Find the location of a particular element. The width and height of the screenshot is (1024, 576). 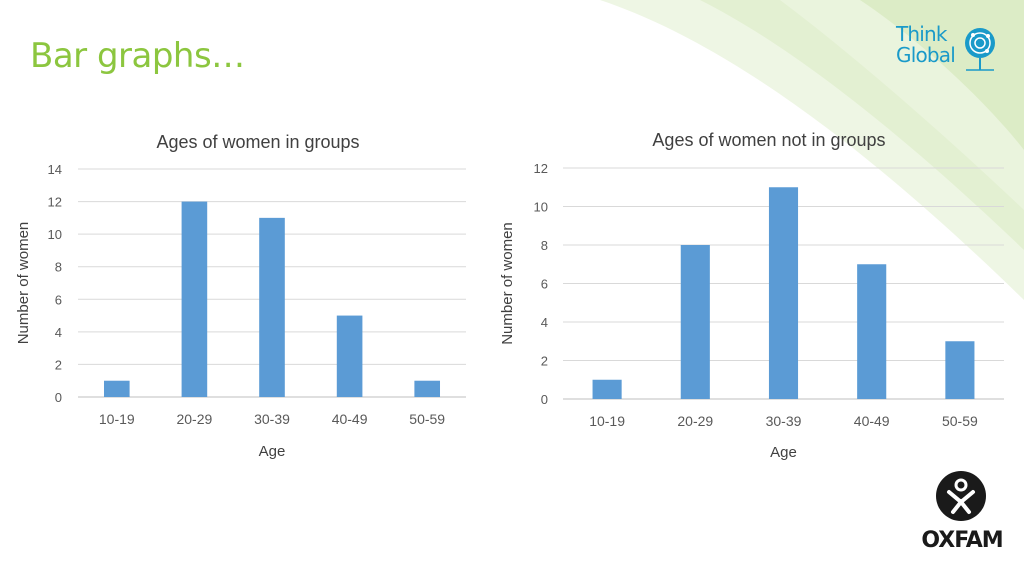

think-global-wordmark: Think Global is located at coordinates (926, 44).